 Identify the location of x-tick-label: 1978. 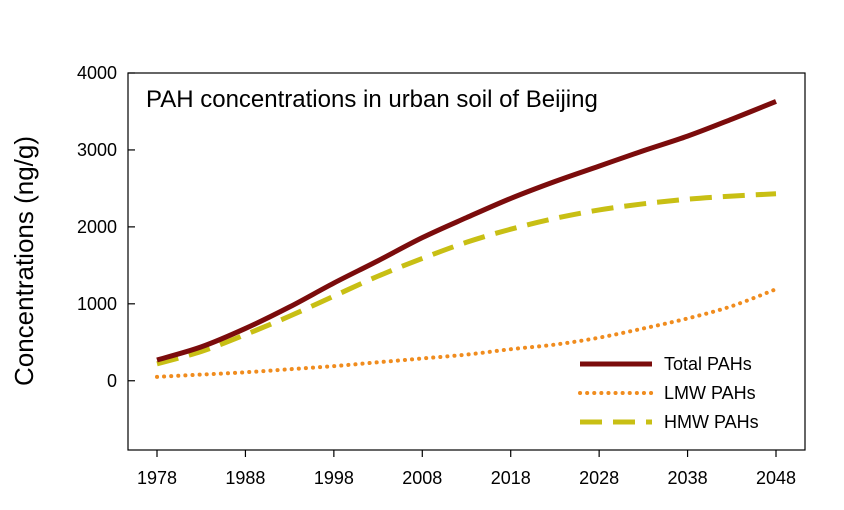
(157, 478).